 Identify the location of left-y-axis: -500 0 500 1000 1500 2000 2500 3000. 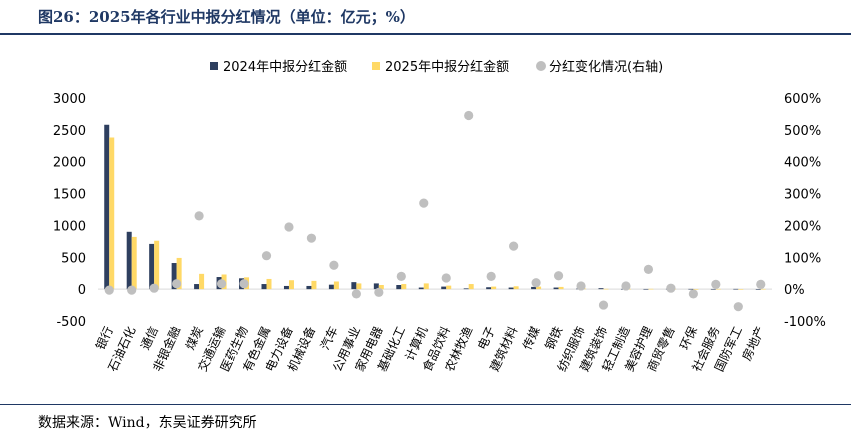
(69, 211).